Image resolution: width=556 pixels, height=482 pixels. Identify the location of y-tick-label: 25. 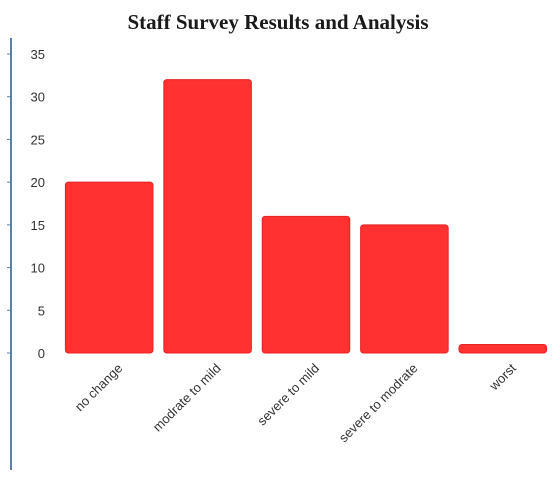
(38, 139).